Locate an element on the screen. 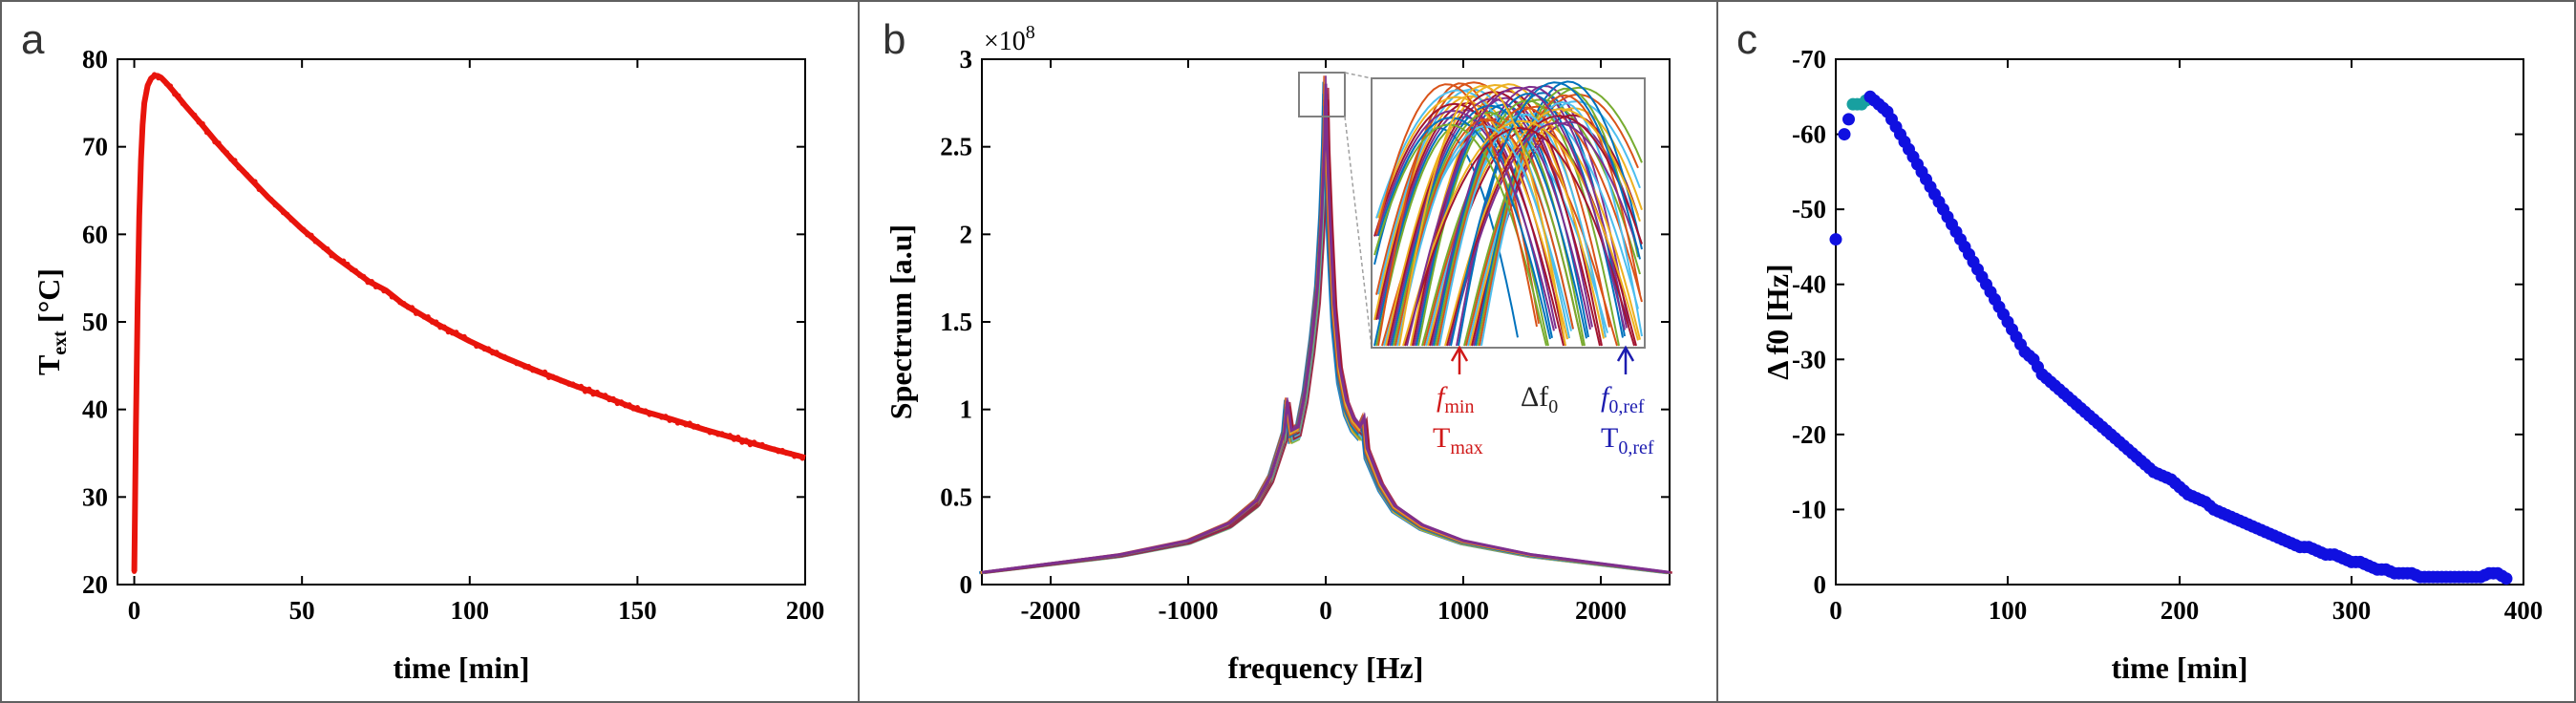  panel-c-ytick-label: -40 is located at coordinates (1809, 284).